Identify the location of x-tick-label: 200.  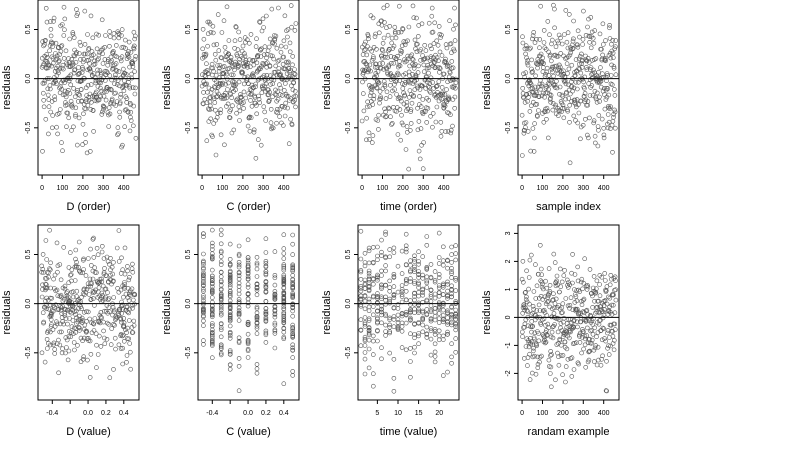
(403, 188).